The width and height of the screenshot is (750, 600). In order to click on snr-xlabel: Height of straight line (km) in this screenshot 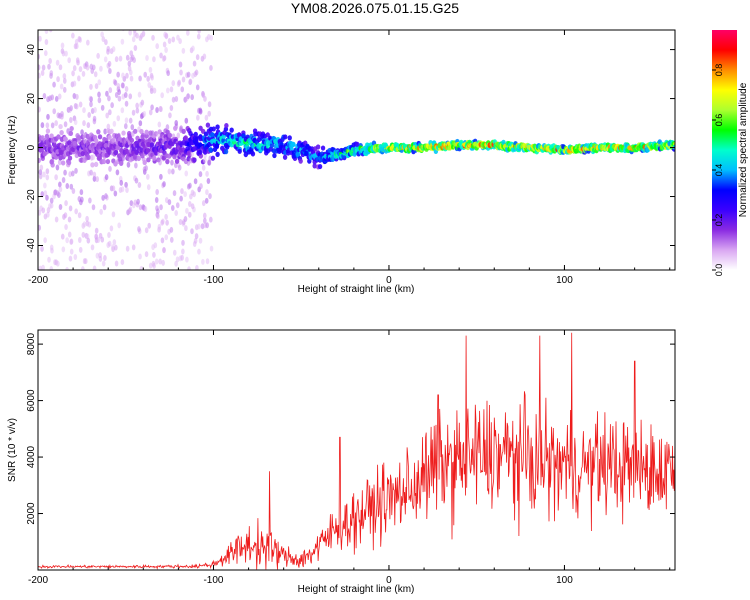, I will do `click(356, 589)`.